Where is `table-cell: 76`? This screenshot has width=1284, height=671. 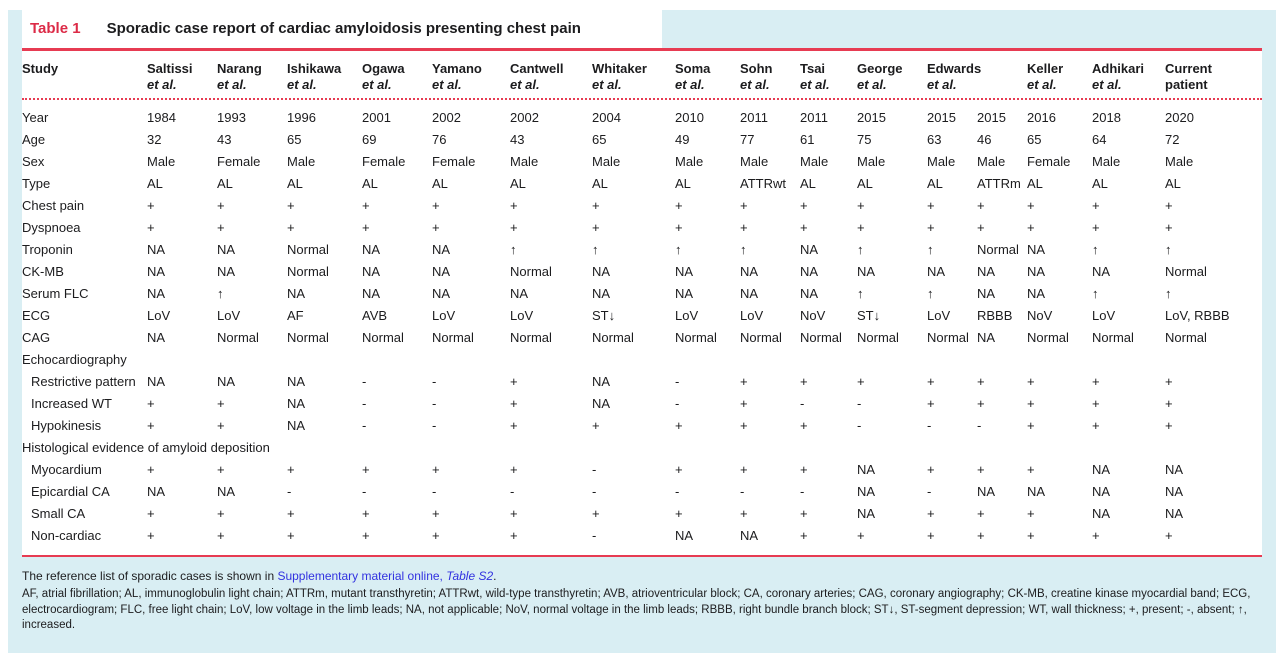 table-cell: 76 is located at coordinates (439, 139).